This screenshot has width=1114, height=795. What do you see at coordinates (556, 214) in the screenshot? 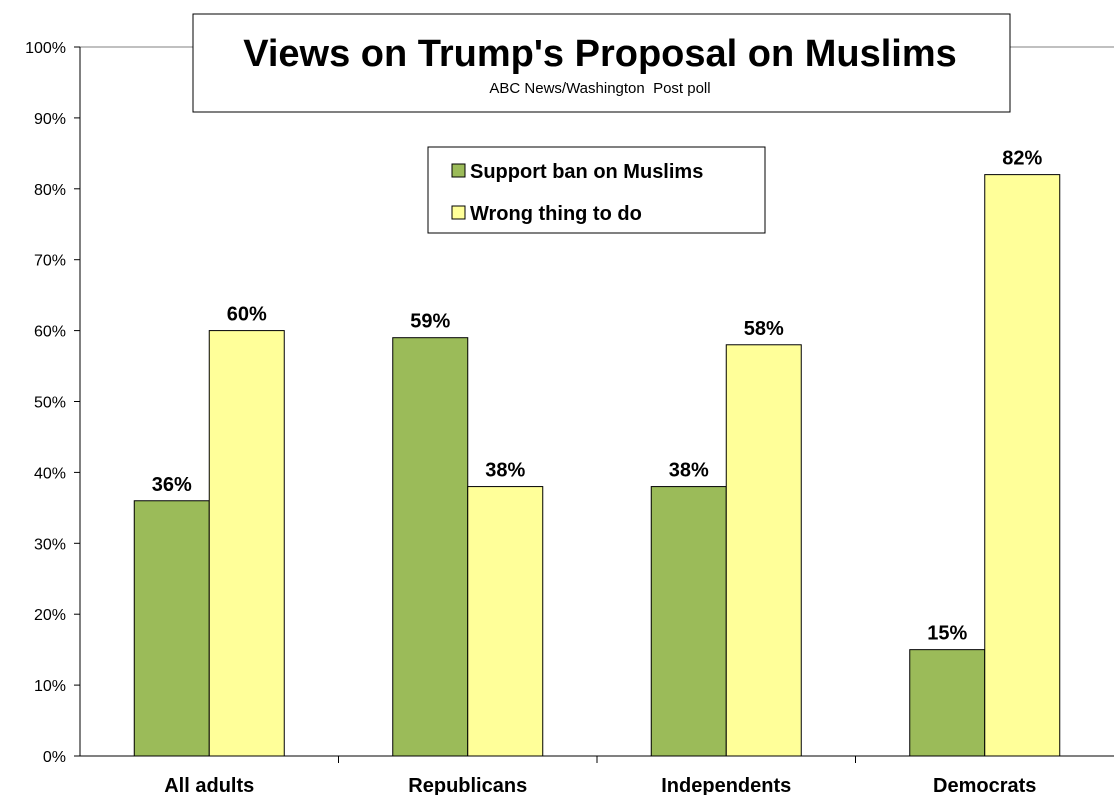
I see `legend-label: Wrong thing to do` at bounding box center [556, 214].